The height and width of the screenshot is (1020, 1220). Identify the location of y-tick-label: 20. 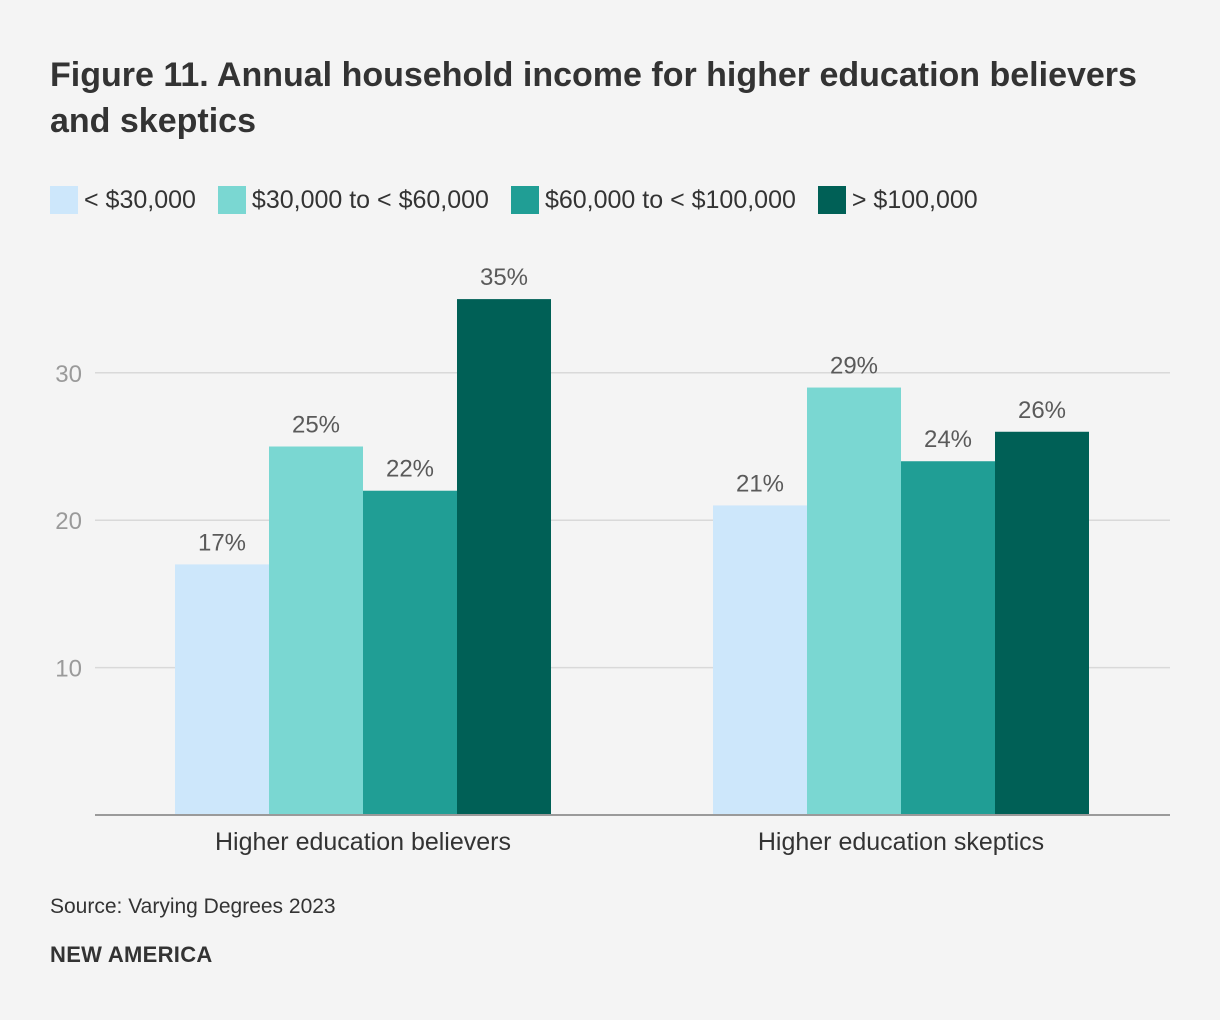
(68, 521).